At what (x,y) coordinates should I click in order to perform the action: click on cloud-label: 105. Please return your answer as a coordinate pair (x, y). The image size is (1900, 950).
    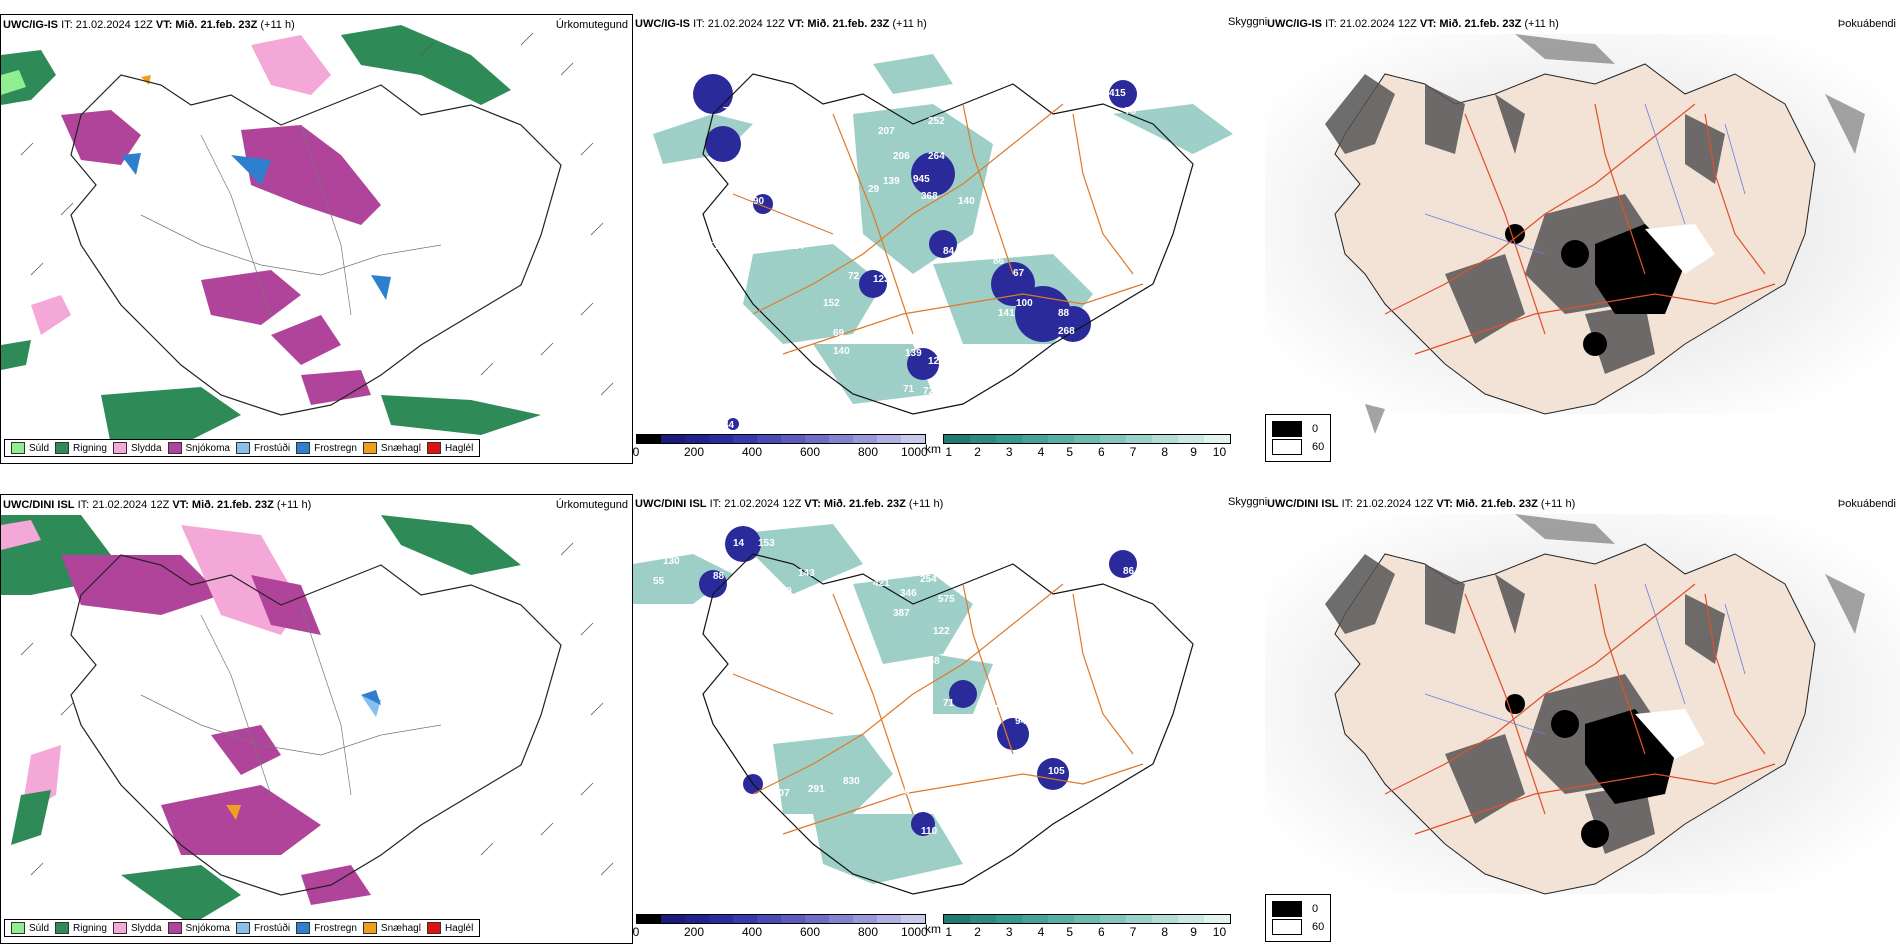
    Looking at the image, I should click on (1056, 771).